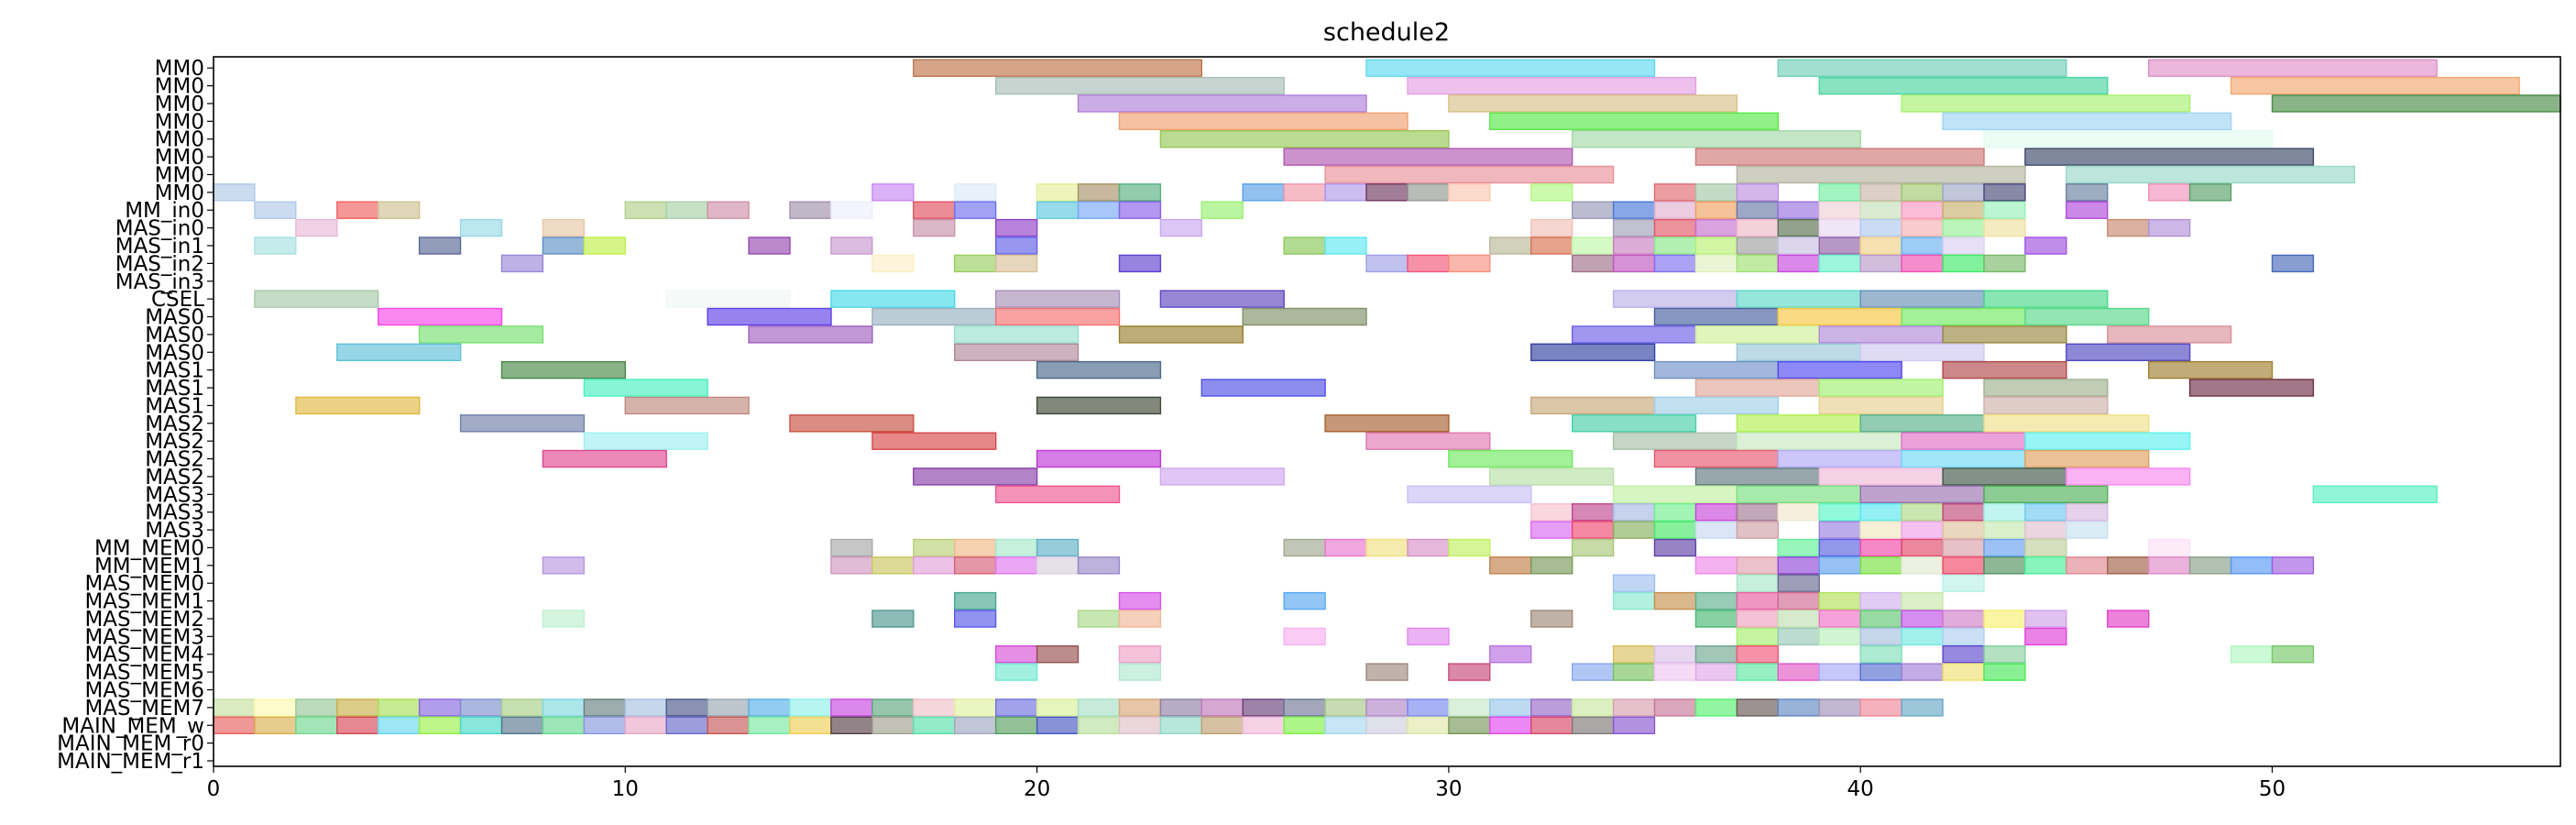 The image size is (2576, 825). What do you see at coordinates (214, 789) in the screenshot?
I see `x-tick-label: 0` at bounding box center [214, 789].